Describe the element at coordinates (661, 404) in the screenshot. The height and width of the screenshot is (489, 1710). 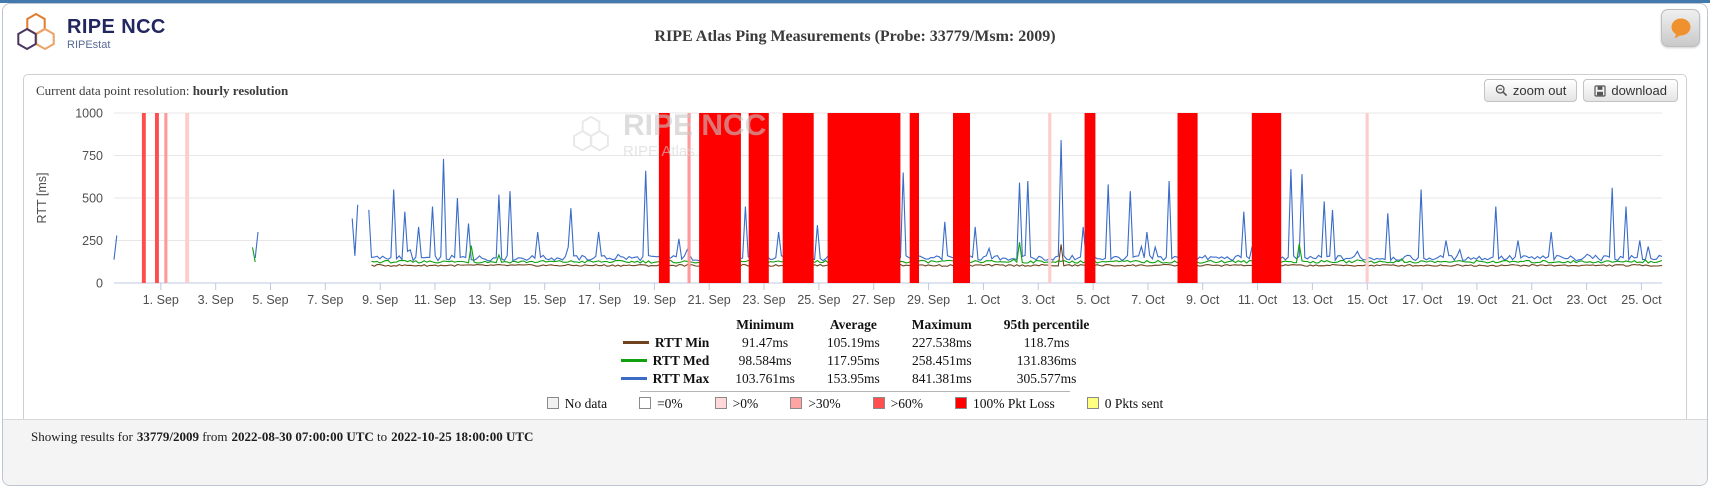
I see `loss-legend-item: =0%` at that location.